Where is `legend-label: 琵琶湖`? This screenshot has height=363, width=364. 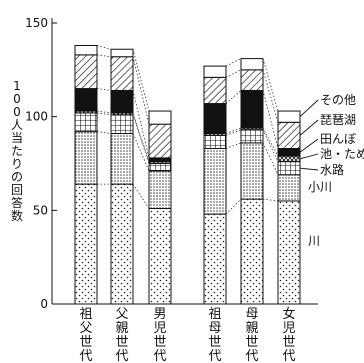
legend-label: 琵琶湖 is located at coordinates (338, 119).